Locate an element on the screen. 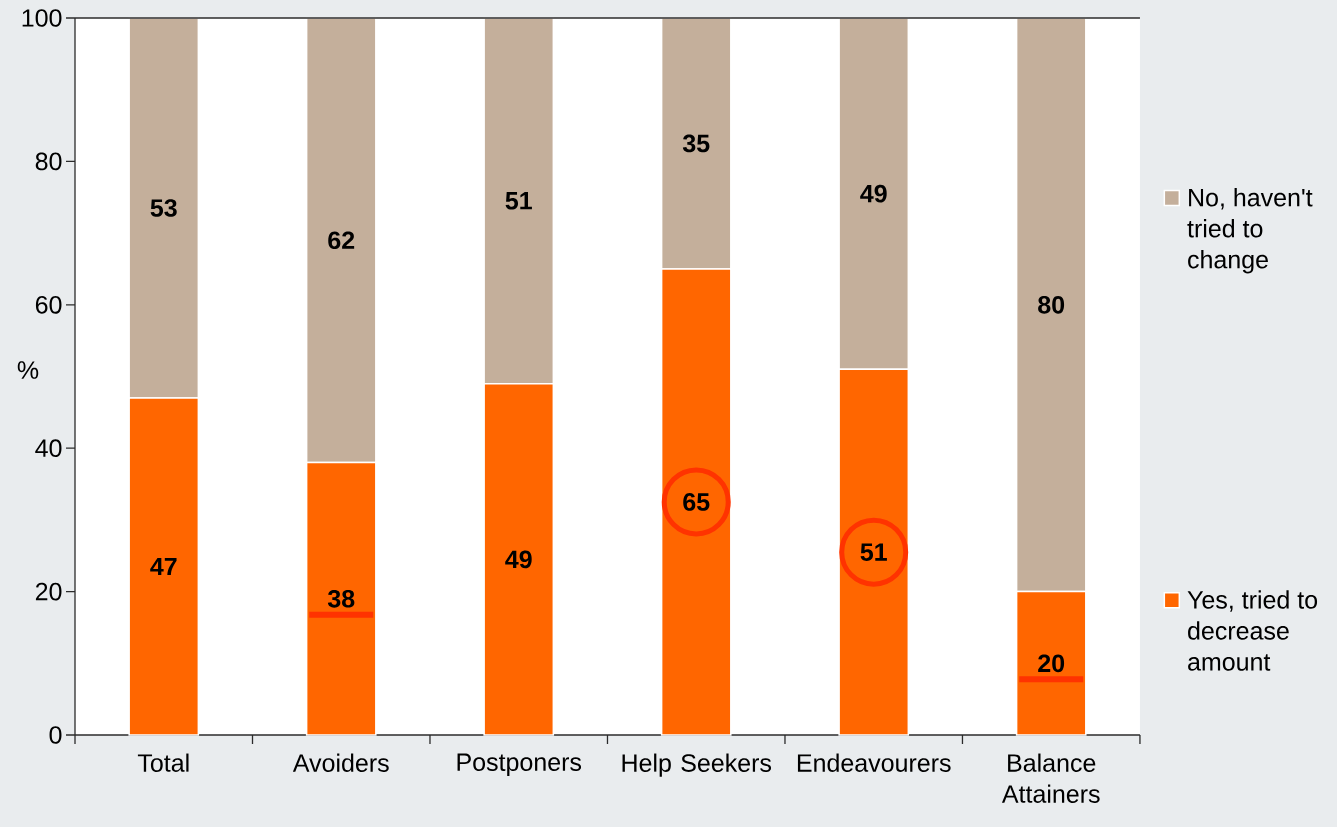  x-tick-label: Balance Attainers is located at coordinates (1050, 778).